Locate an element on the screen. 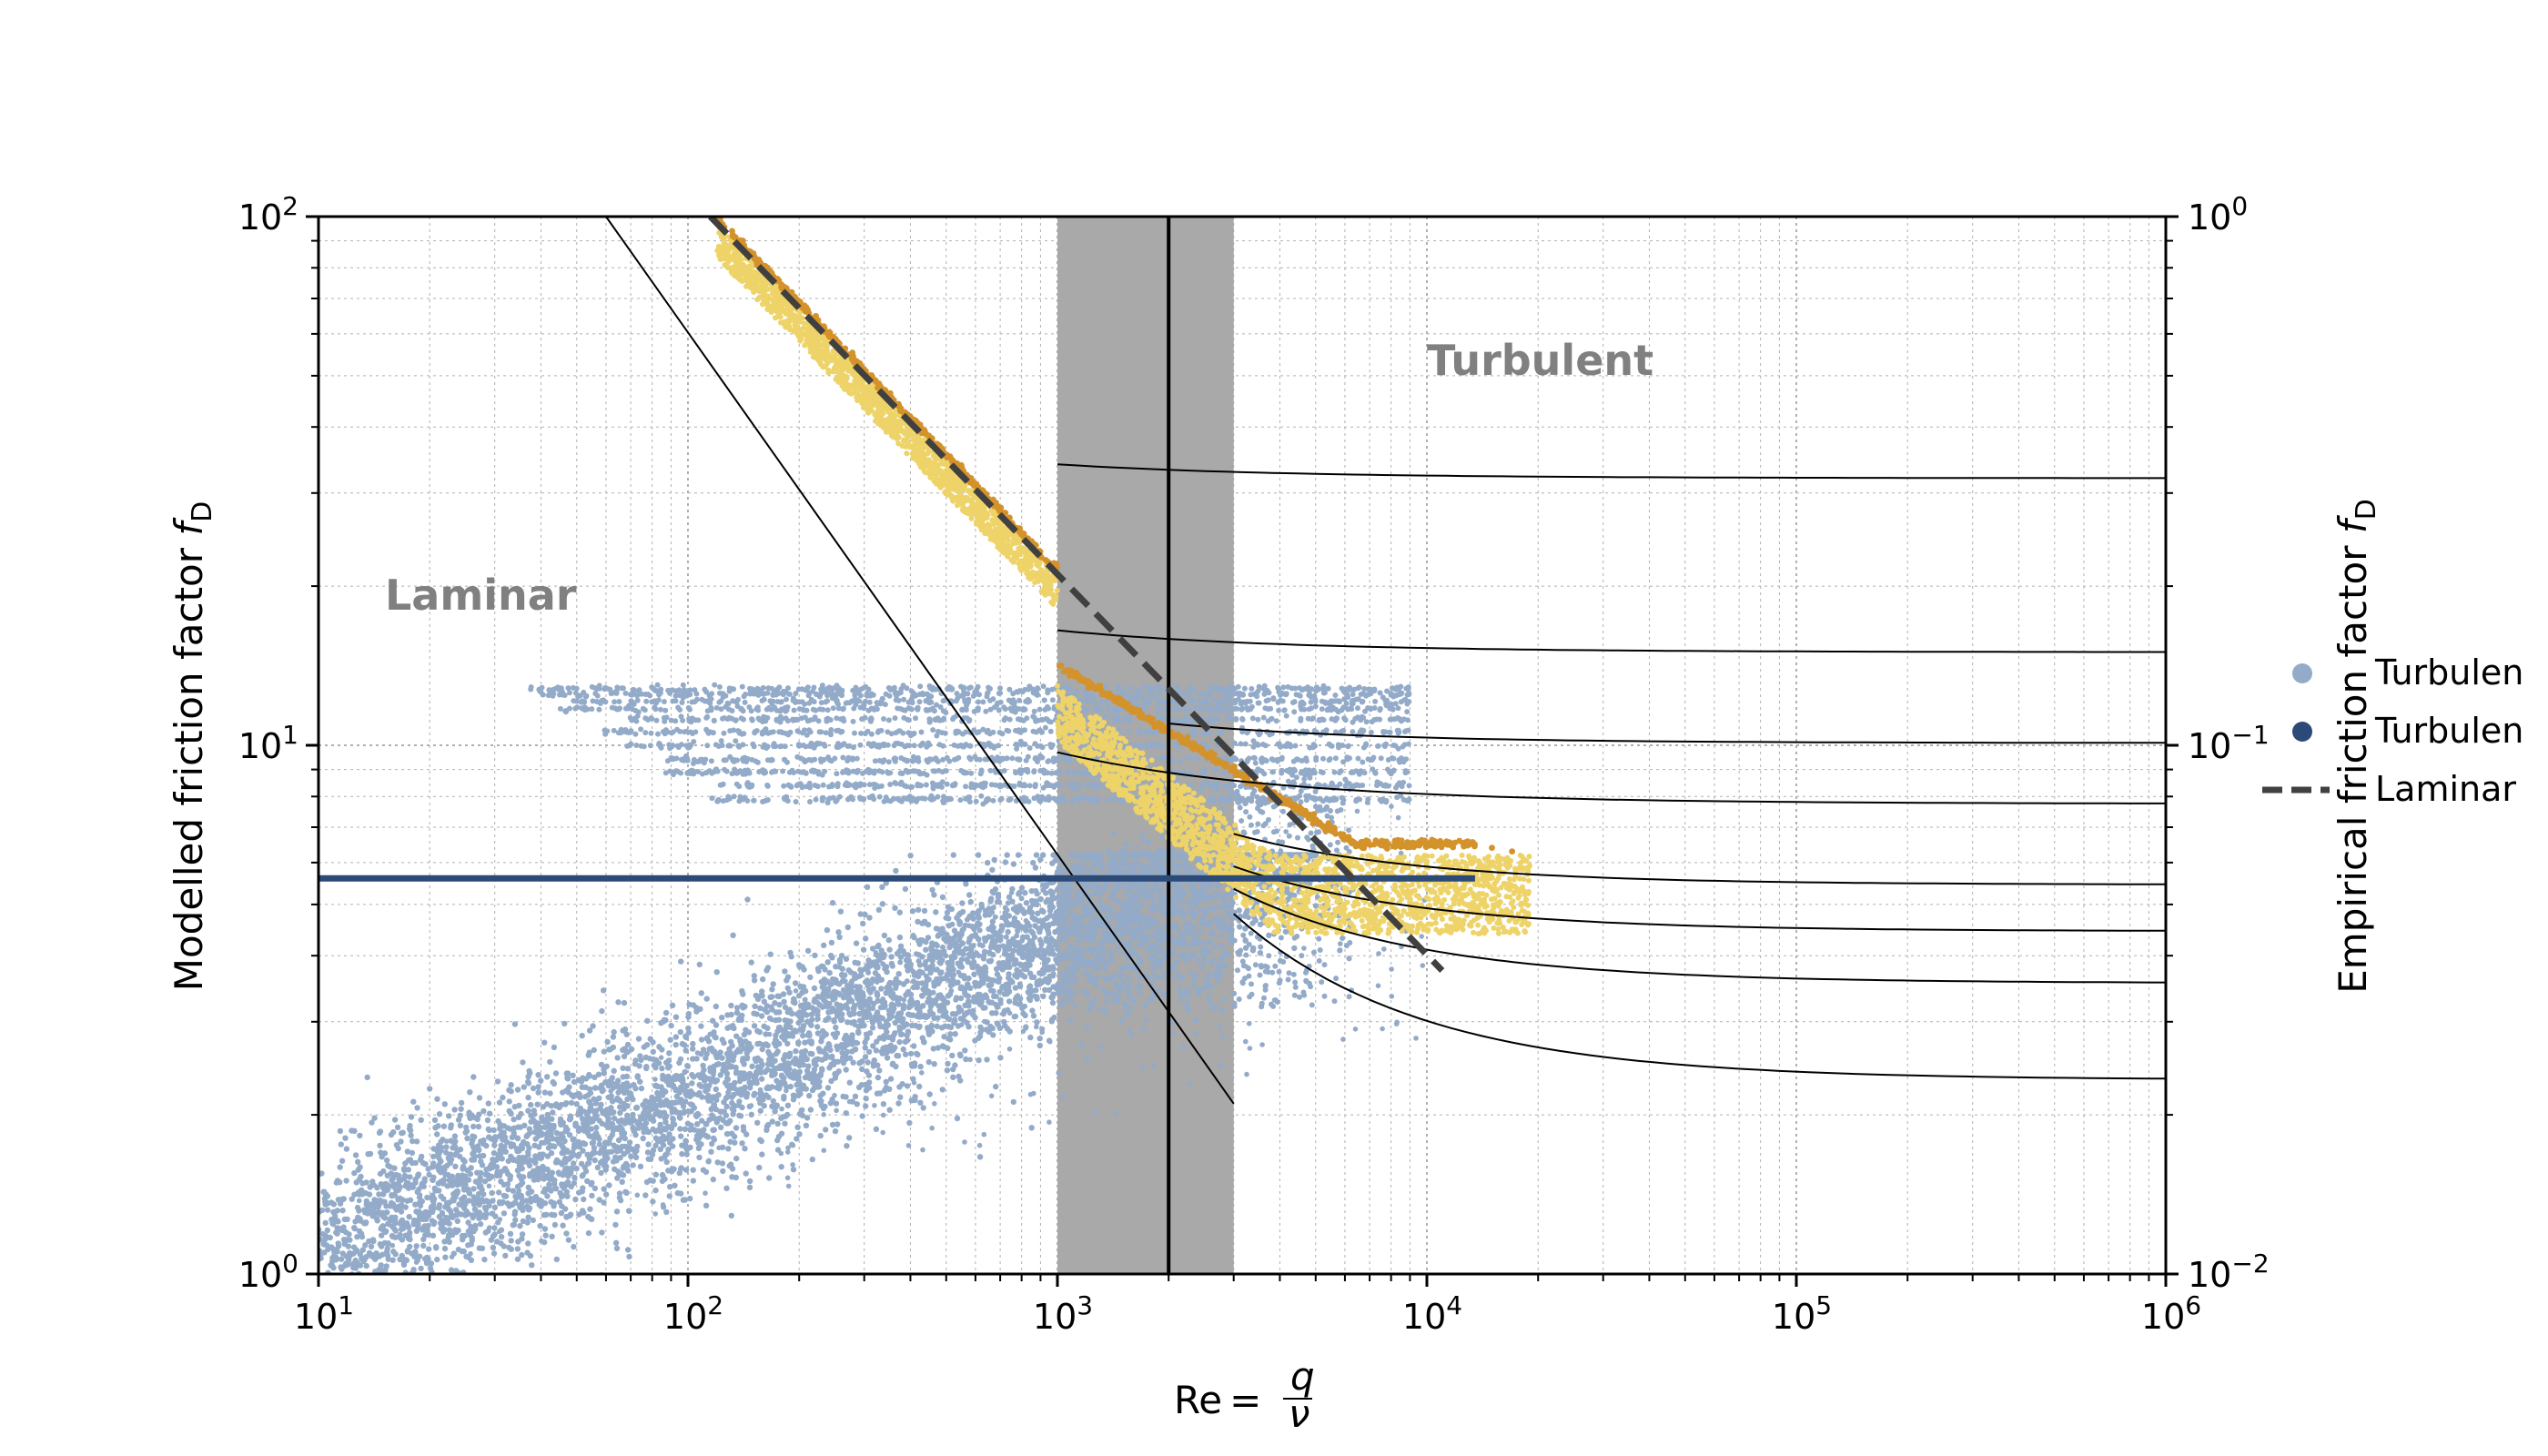 The height and width of the screenshot is (1456, 2548). legend: Turbulen Turbulen Laminar is located at coordinates (2392, 731).